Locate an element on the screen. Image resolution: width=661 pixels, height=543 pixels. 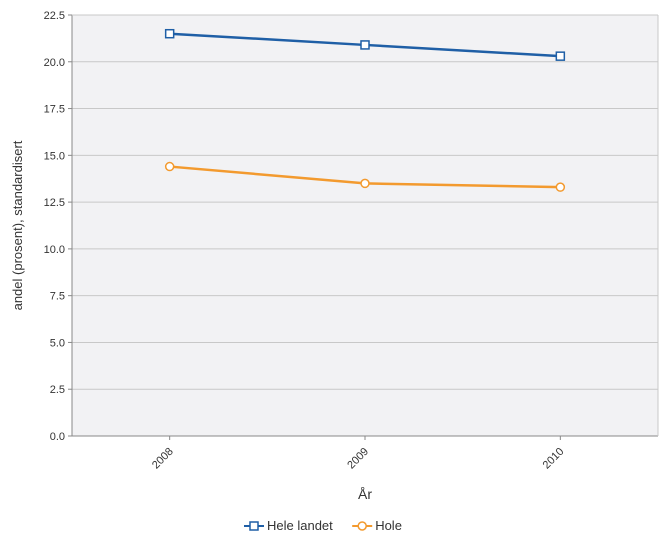
y-tick-label: 5.0 is located at coordinates (57, 343).